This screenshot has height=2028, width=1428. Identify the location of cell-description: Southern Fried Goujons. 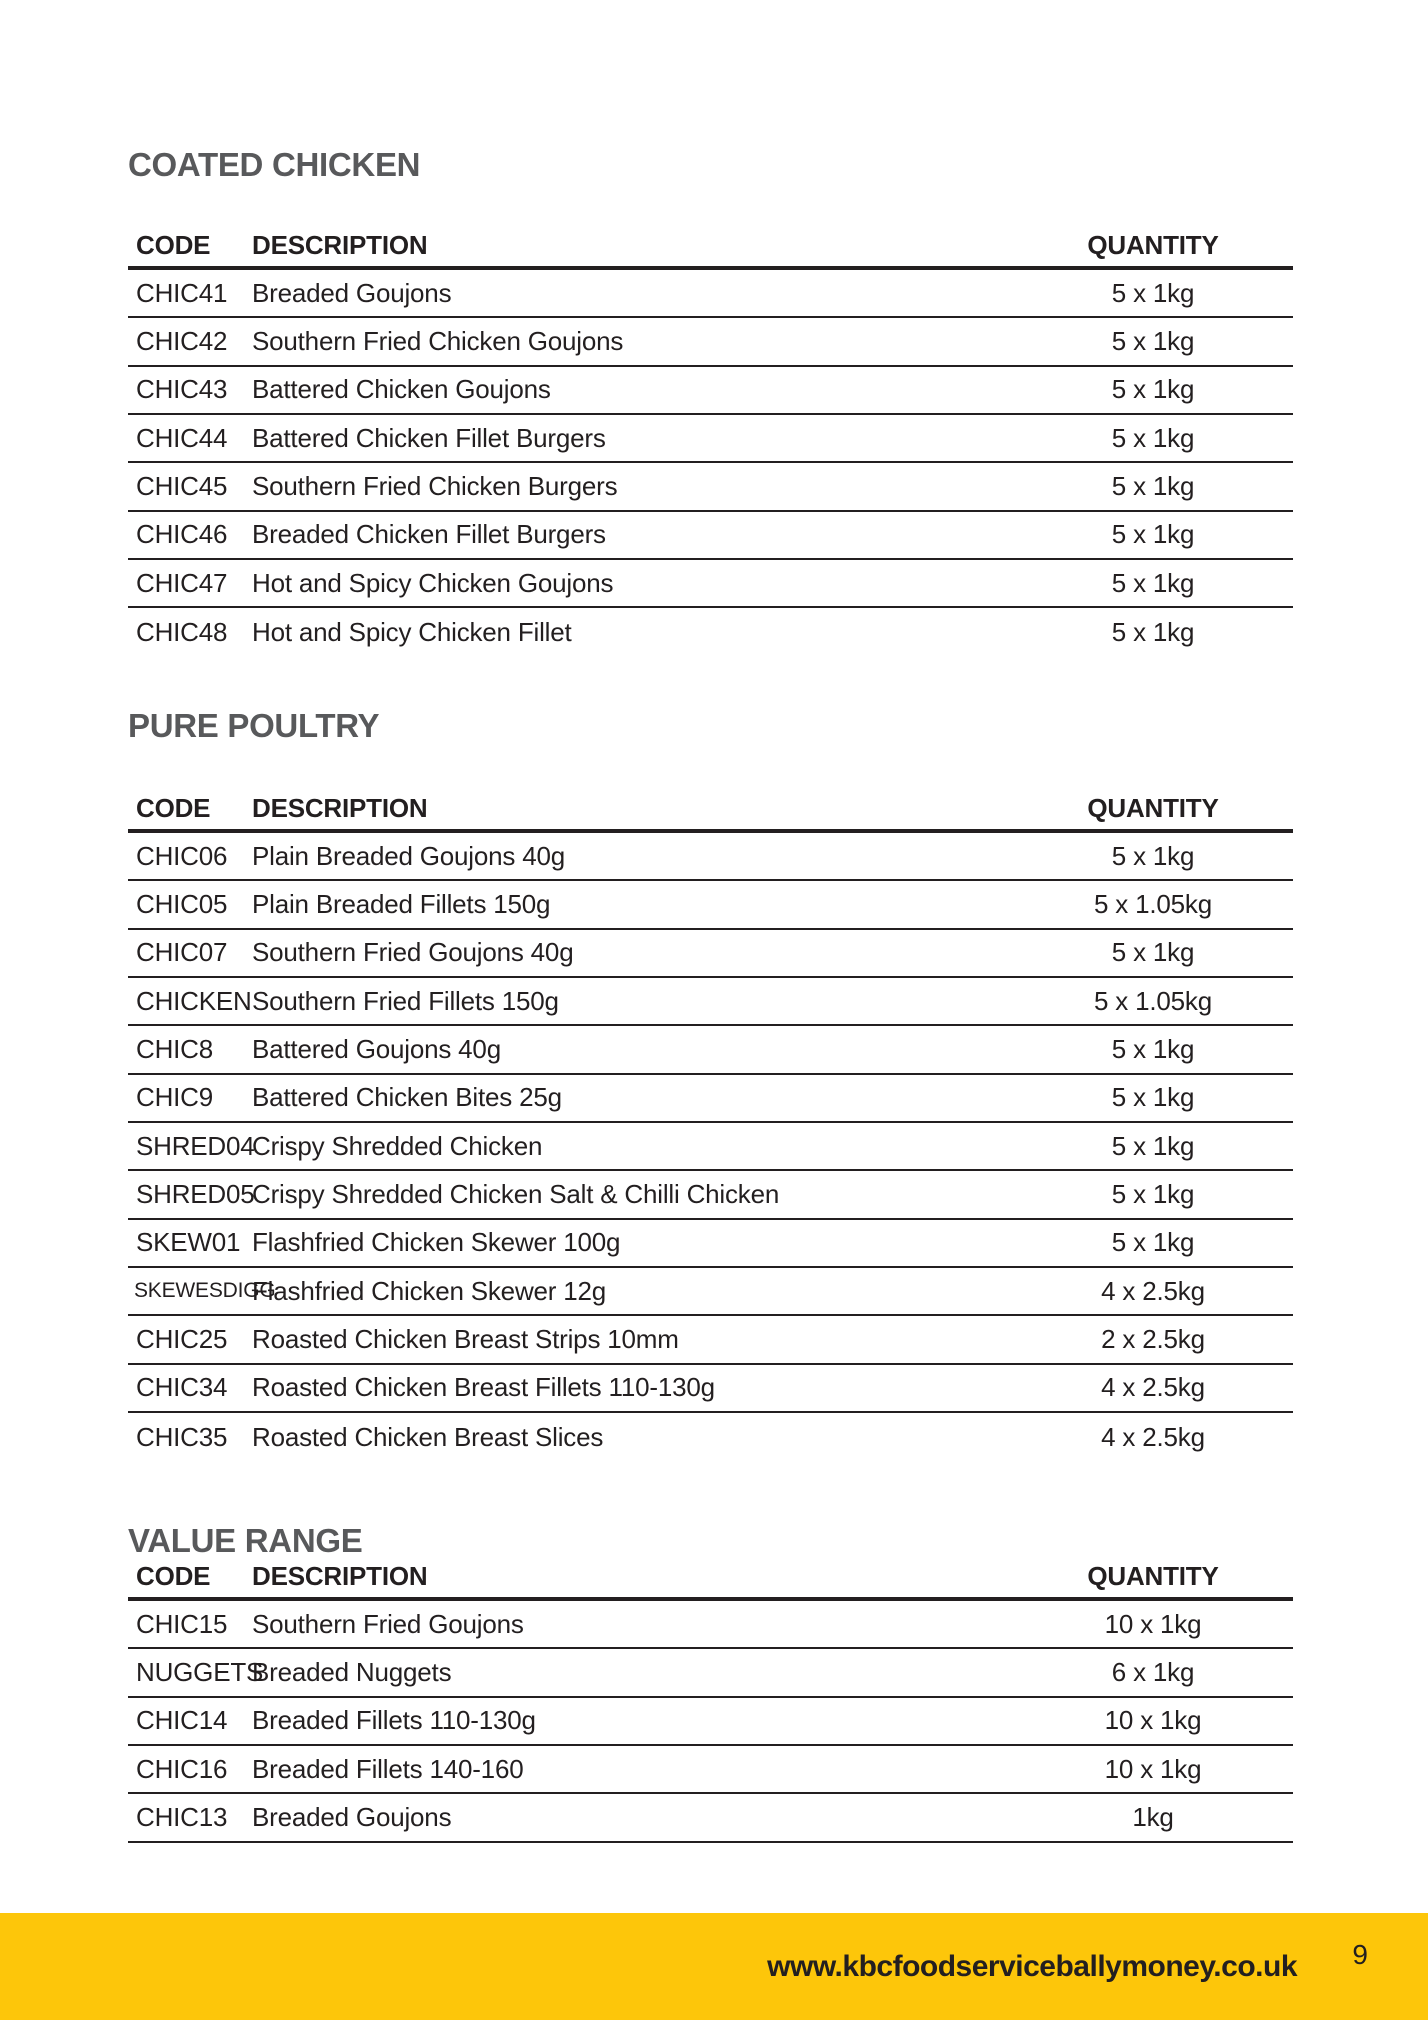
(388, 1623).